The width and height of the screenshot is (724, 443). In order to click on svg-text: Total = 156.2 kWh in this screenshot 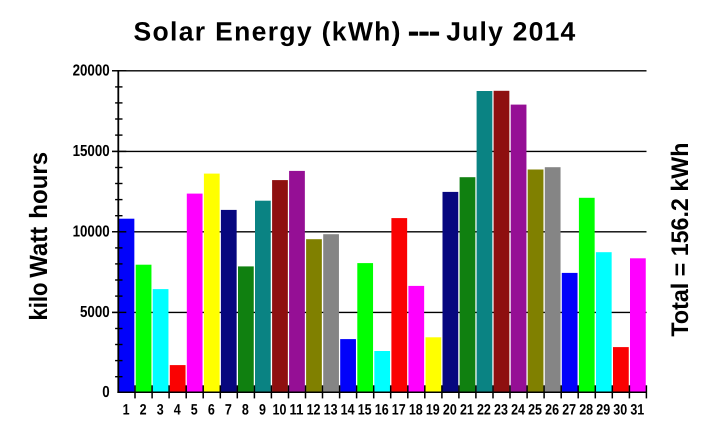, I will do `click(680, 240)`.